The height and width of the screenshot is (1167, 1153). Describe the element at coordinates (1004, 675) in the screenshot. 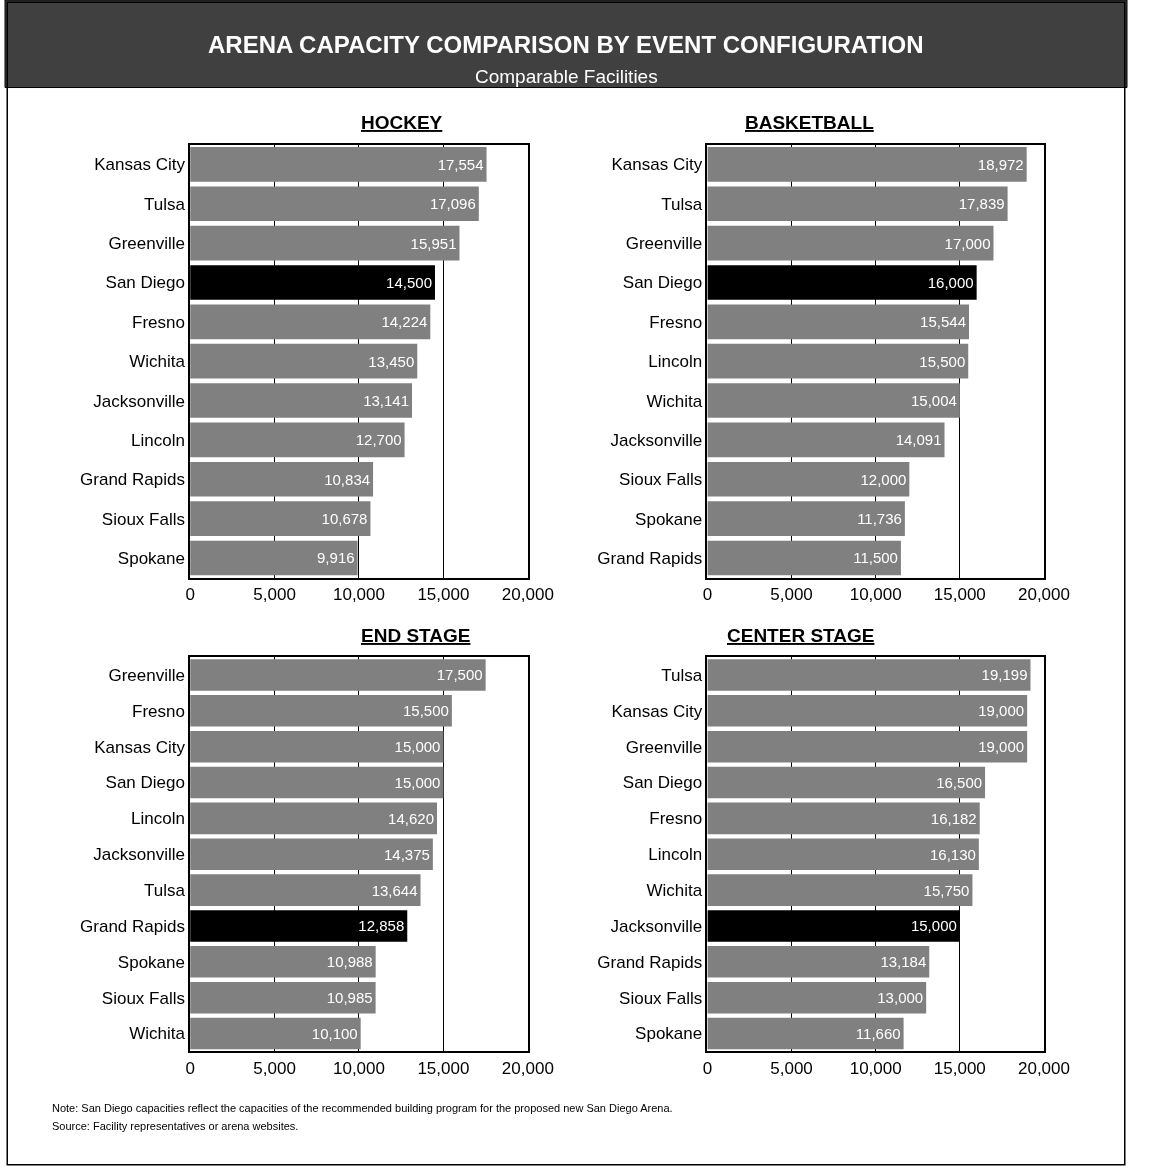

I see `data-label: 19,199` at that location.